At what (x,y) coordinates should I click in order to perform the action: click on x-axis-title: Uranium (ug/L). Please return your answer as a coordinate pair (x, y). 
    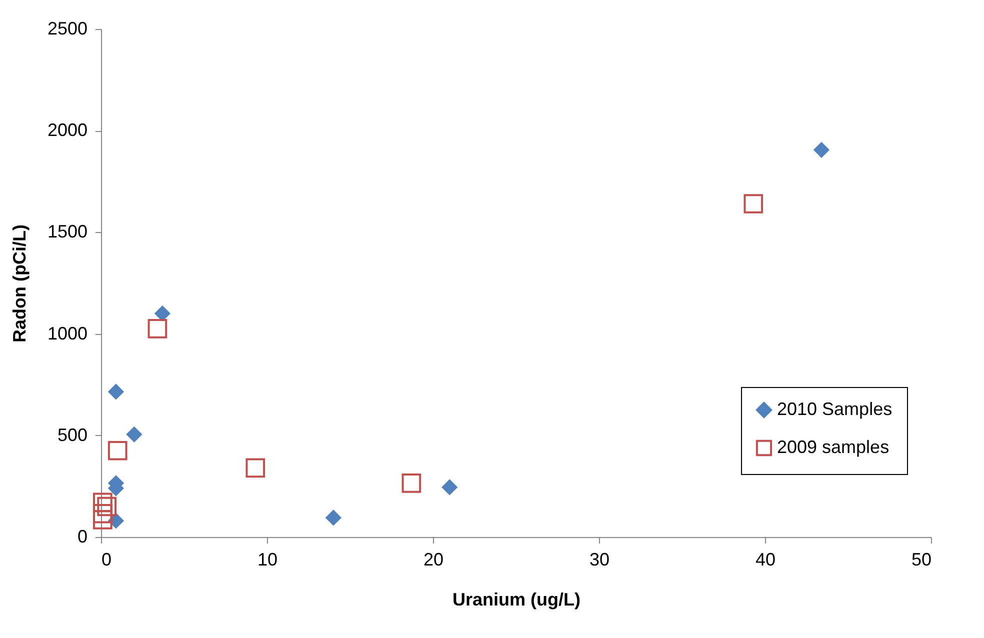
    Looking at the image, I should click on (516, 600).